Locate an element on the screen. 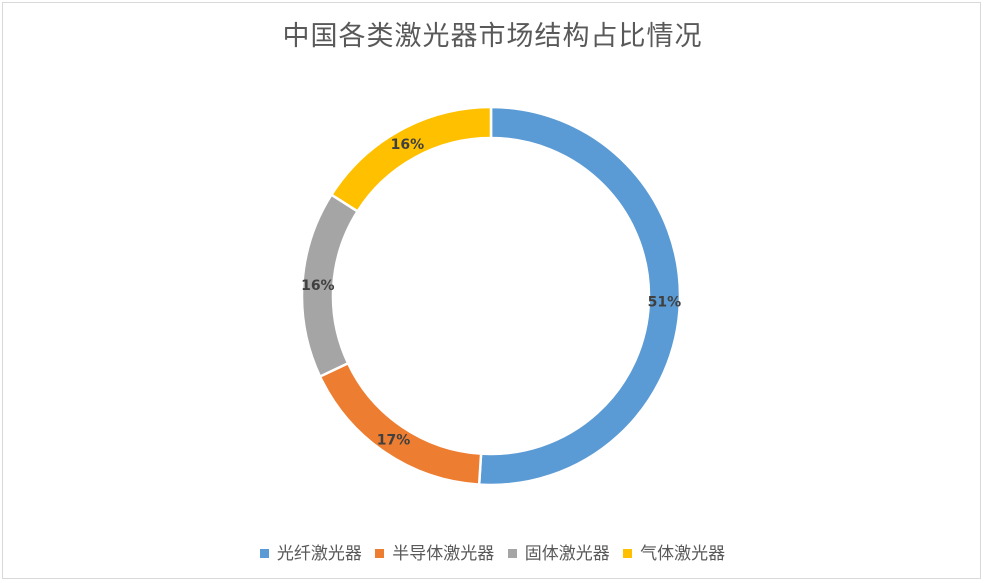 This screenshot has height=583, width=985. legend-item-gas: 气体激光器 is located at coordinates (674, 551).